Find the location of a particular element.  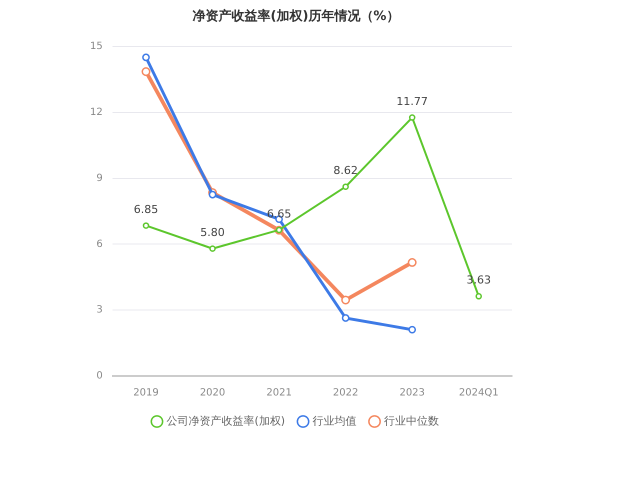

data-label: 8.62 is located at coordinates (345, 171).